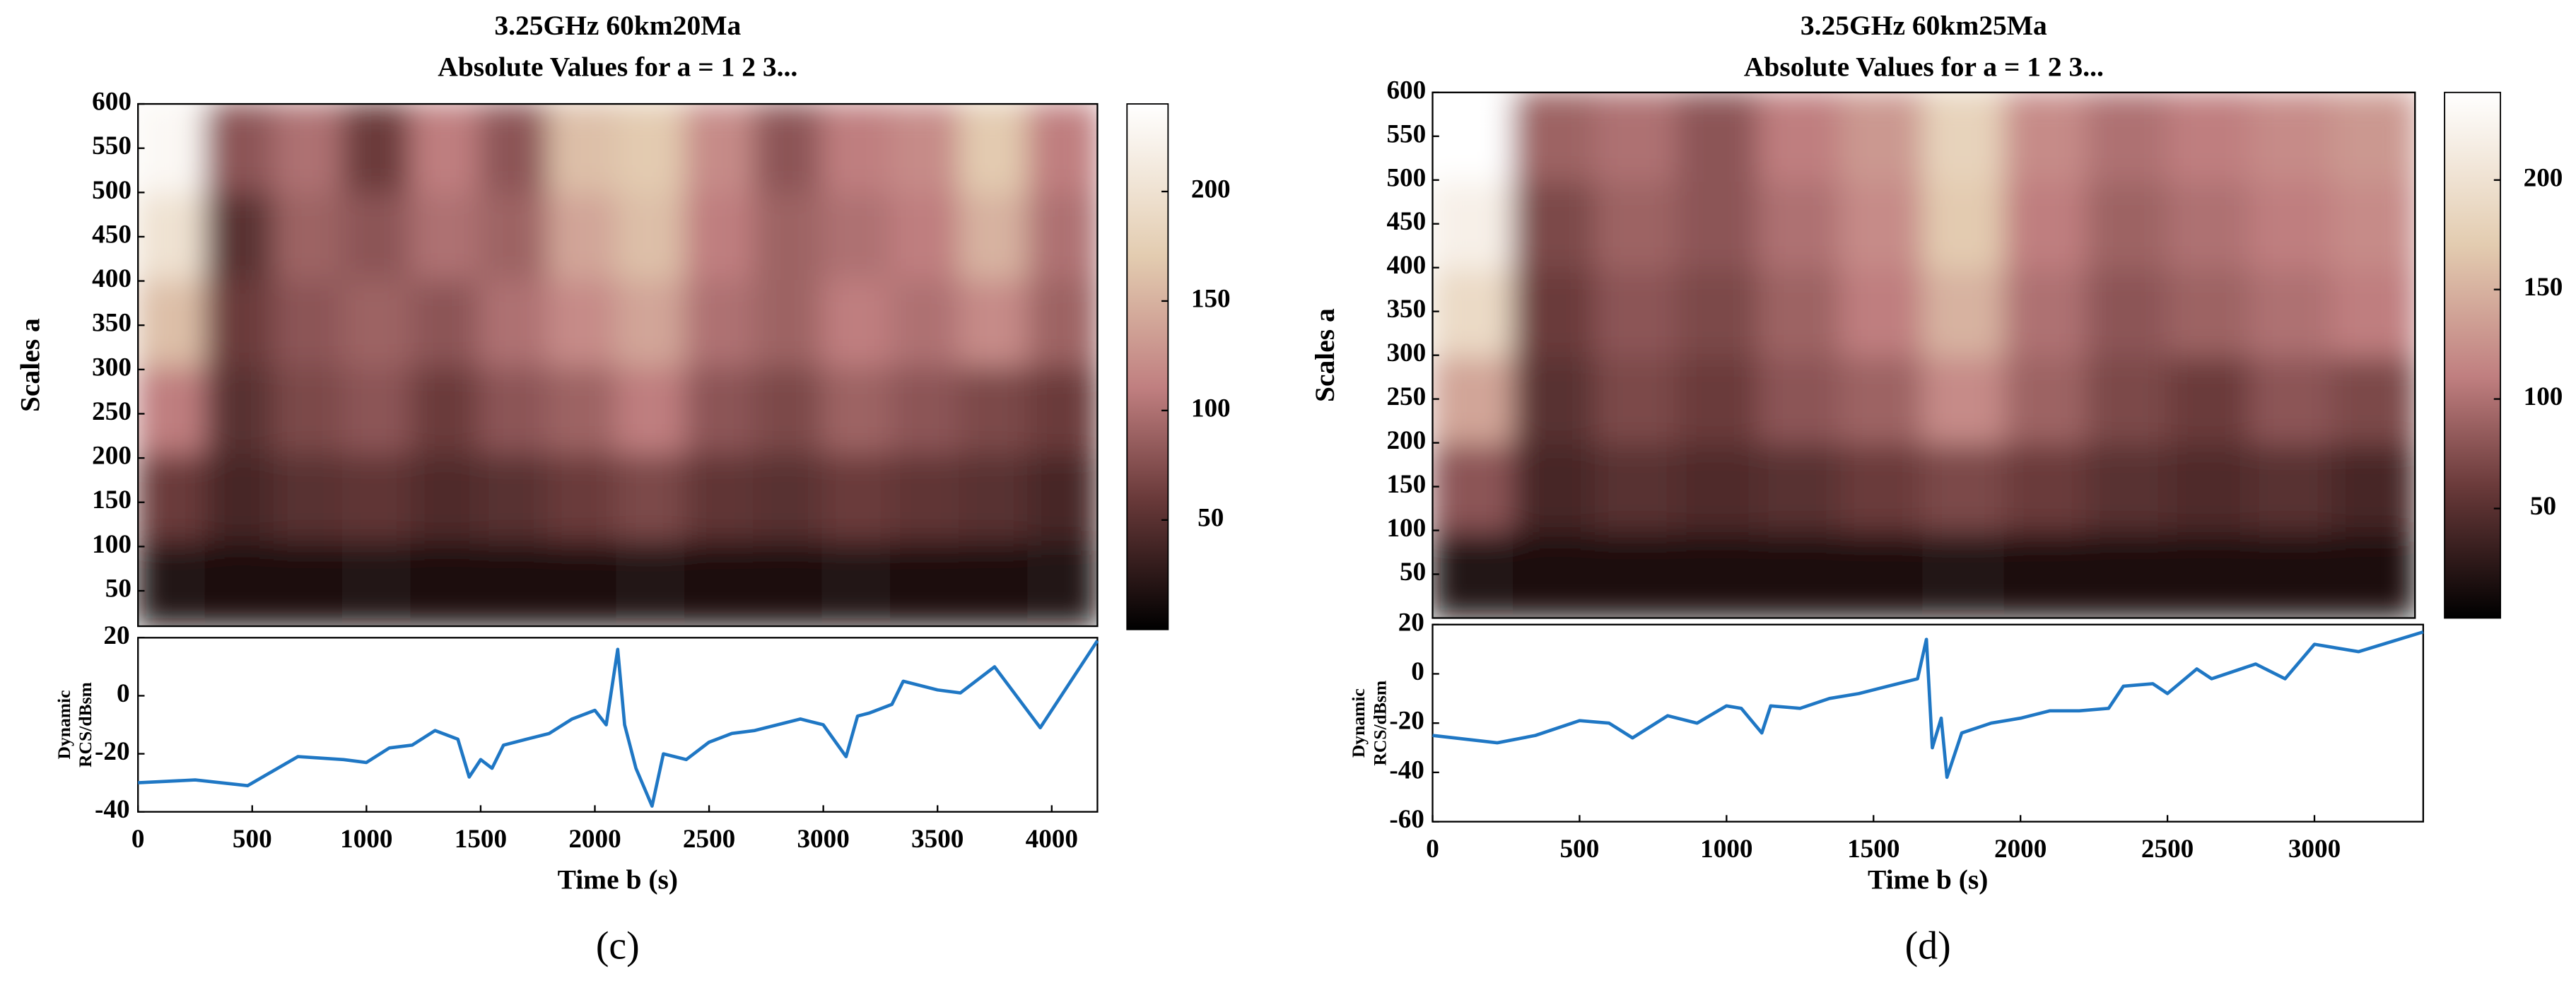 Image resolution: width=2576 pixels, height=988 pixels. What do you see at coordinates (1924, 25) in the screenshot?
I see `chart-title: 3.25GHz 60km25Ma` at bounding box center [1924, 25].